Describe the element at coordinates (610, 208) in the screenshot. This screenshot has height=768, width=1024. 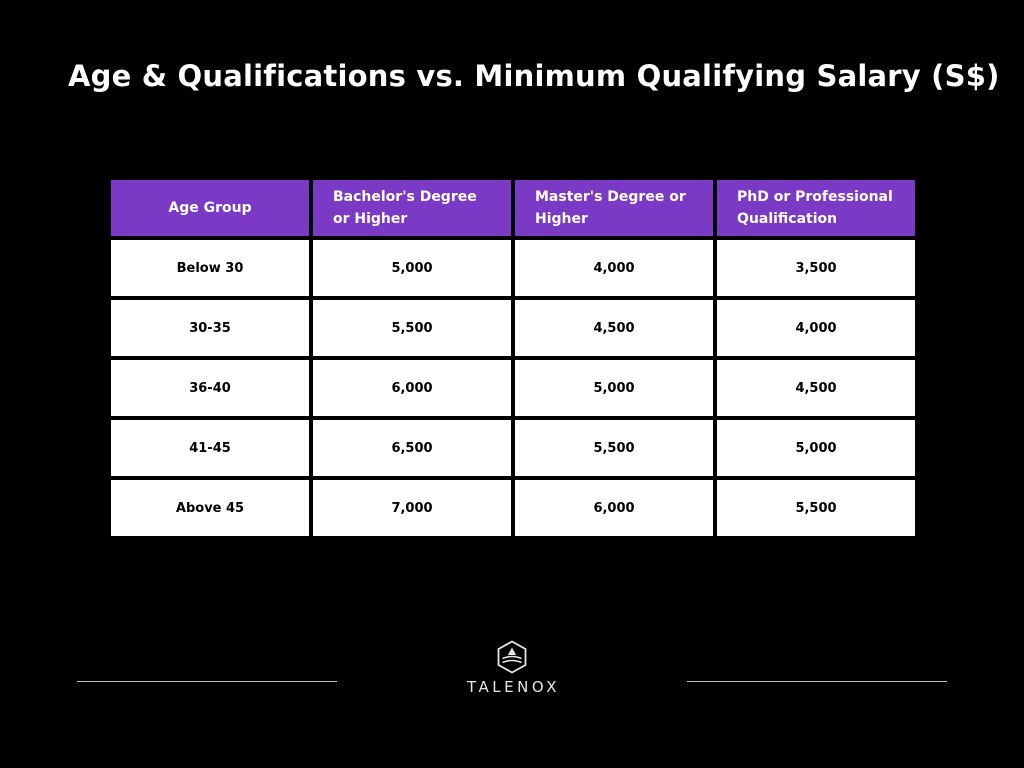
I see `header-label: Master's Degree or Higher` at that location.